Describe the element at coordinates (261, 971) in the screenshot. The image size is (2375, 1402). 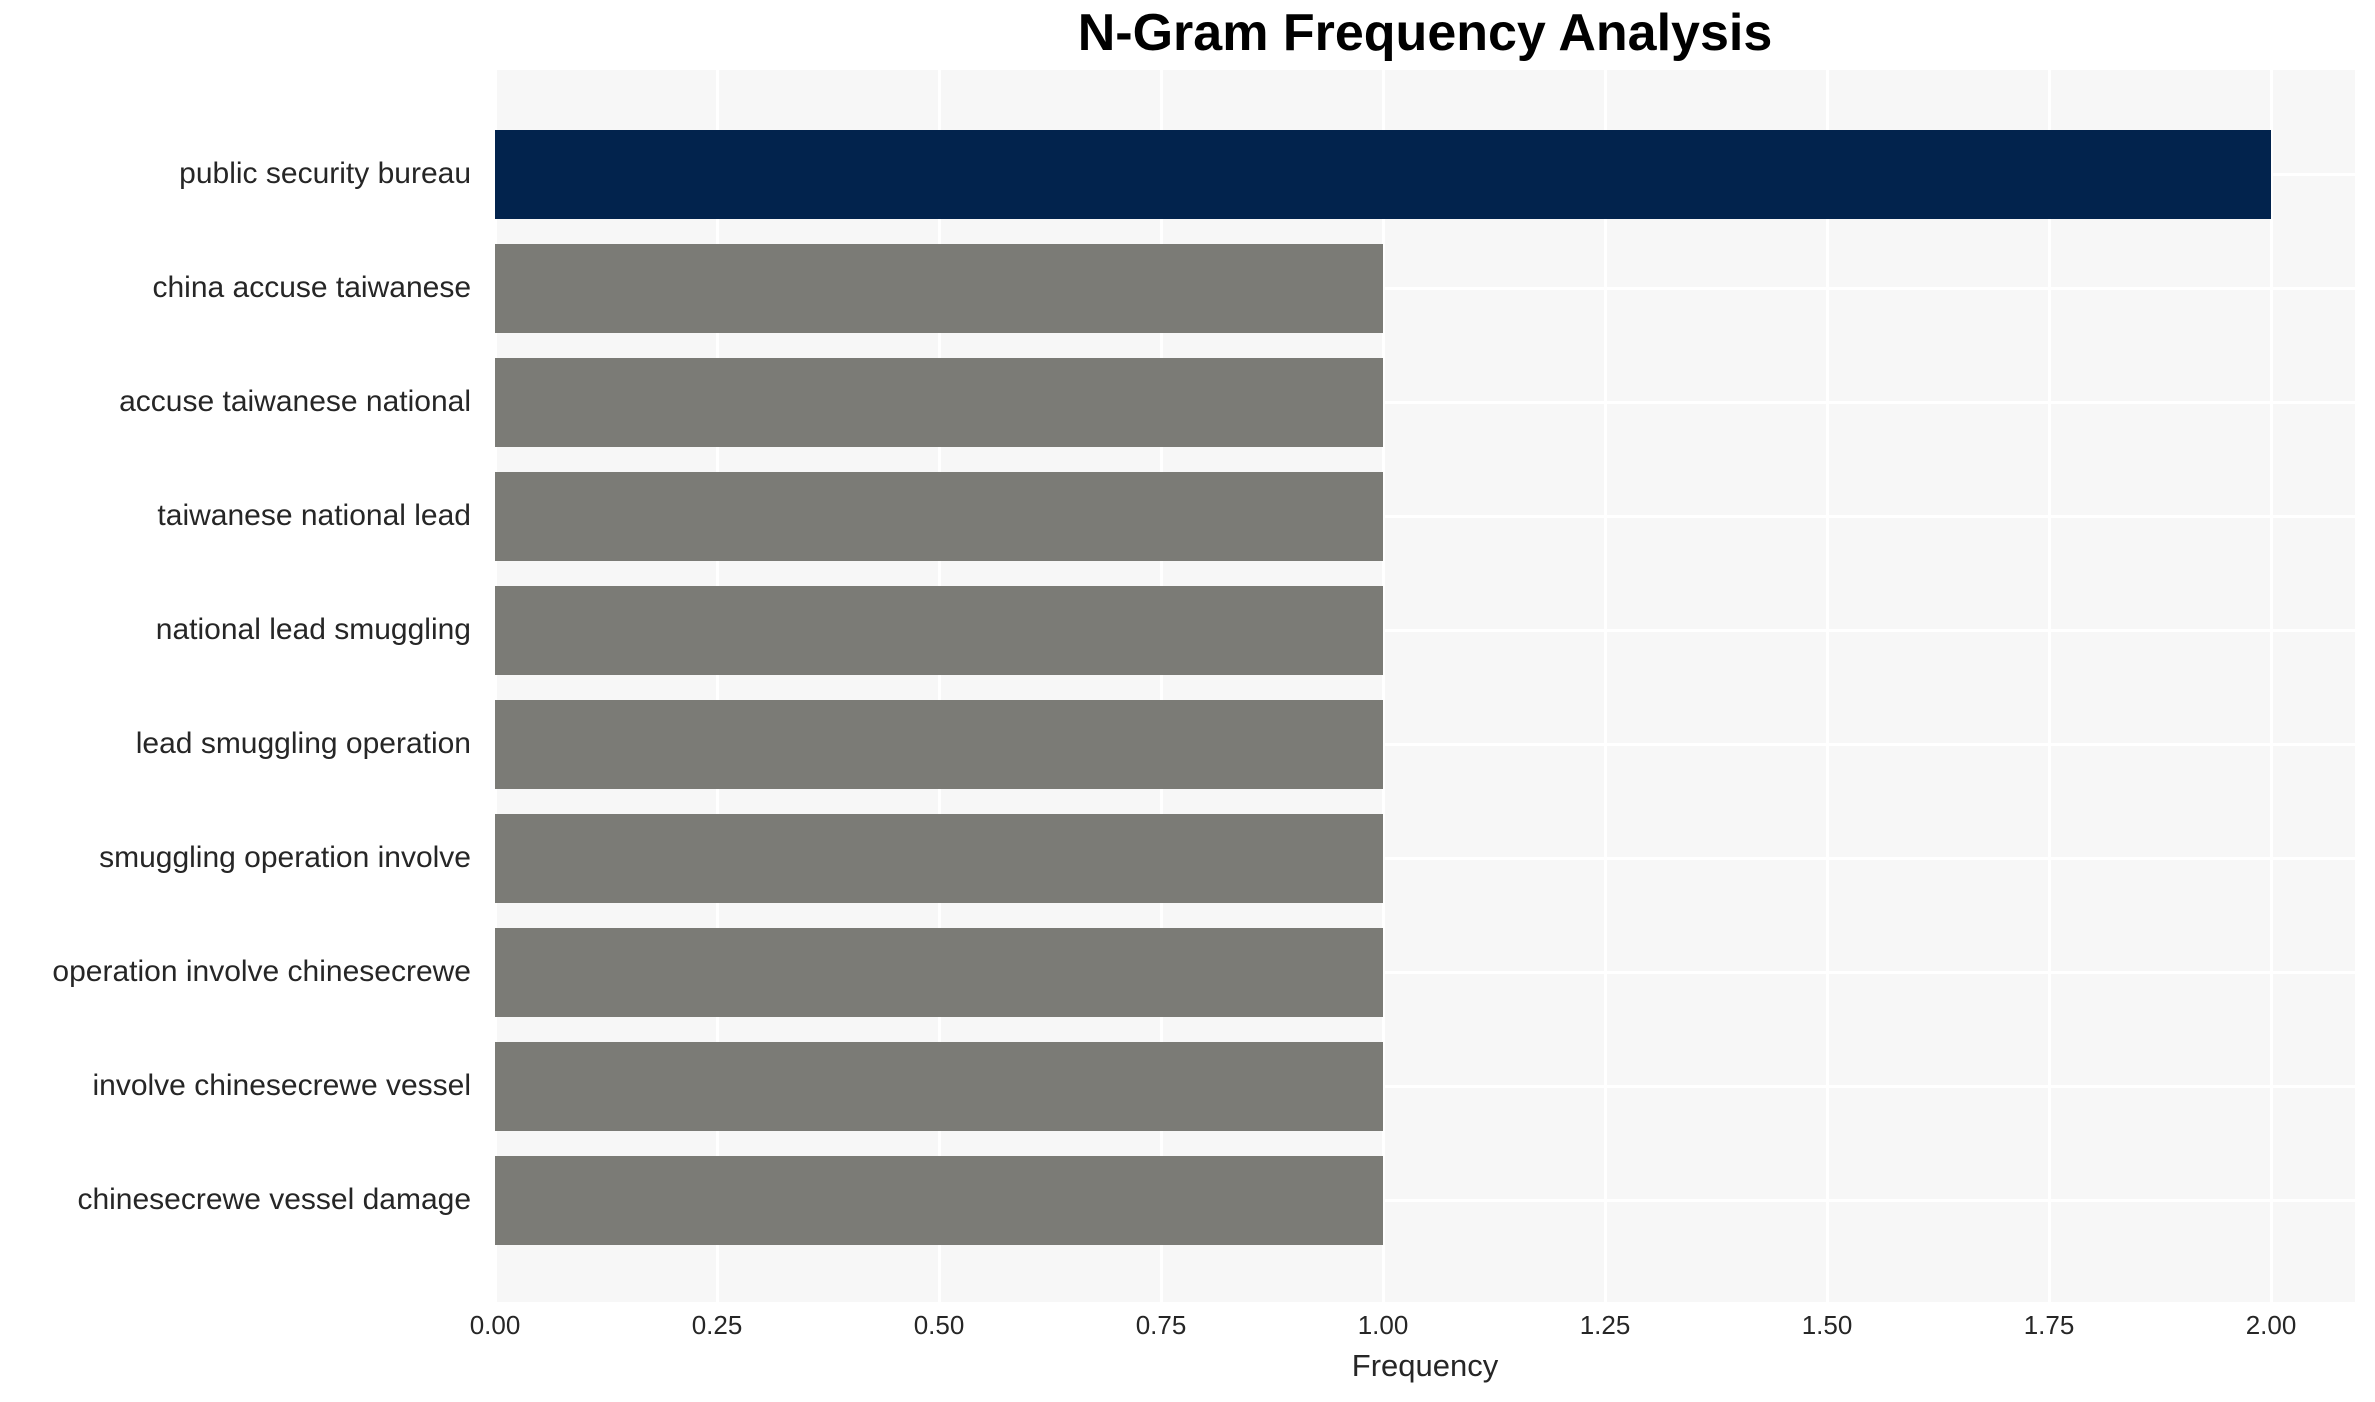
I see `y-tick-label: operation involve chinesecrewe` at that location.